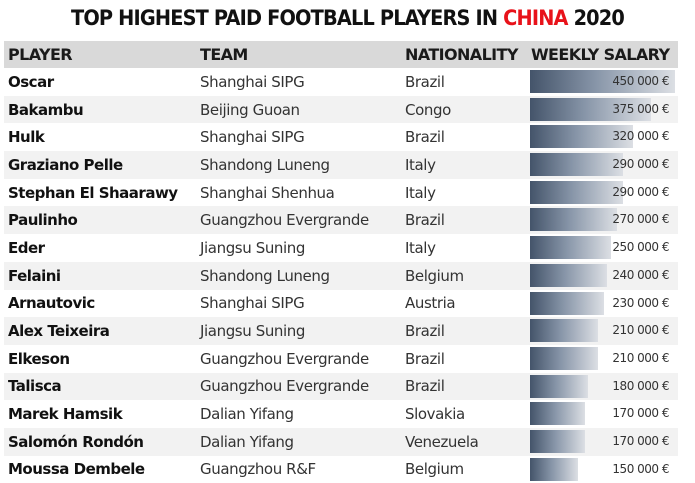 The height and width of the screenshot is (483, 695). Describe the element at coordinates (640, 468) in the screenshot. I see `salary-value: 150 000 €` at that location.